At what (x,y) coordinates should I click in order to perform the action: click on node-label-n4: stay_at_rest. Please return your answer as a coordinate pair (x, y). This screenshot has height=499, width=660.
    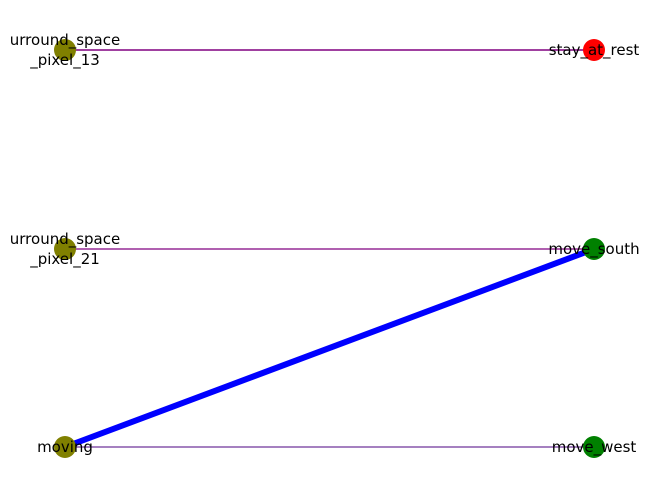
    Looking at the image, I should click on (594, 50).